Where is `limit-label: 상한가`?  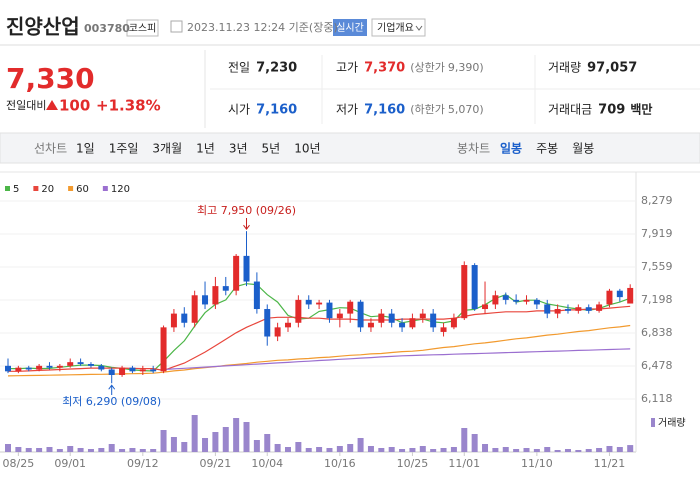
limit-label: 상한가 is located at coordinates (430, 67).